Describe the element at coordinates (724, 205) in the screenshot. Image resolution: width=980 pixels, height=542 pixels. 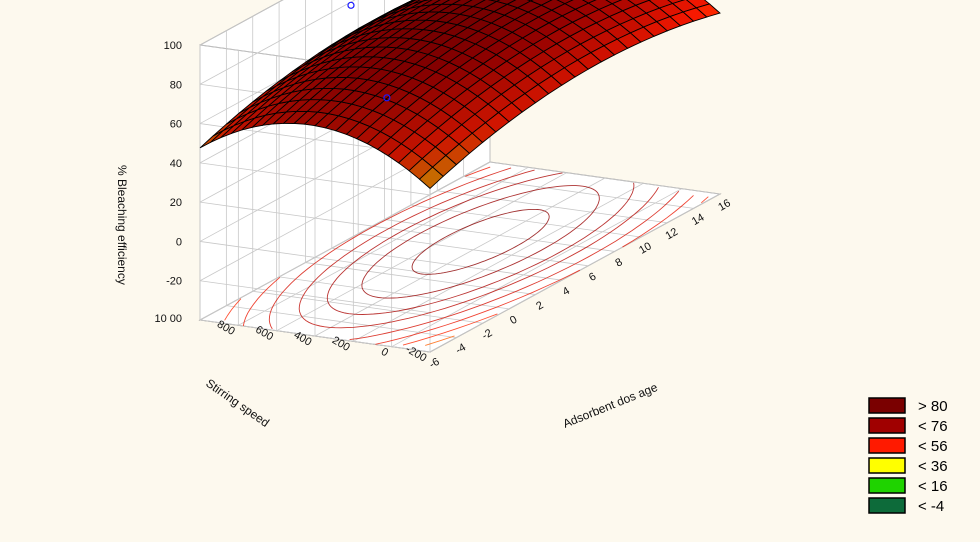
I see `x-tick-label: 16` at that location.